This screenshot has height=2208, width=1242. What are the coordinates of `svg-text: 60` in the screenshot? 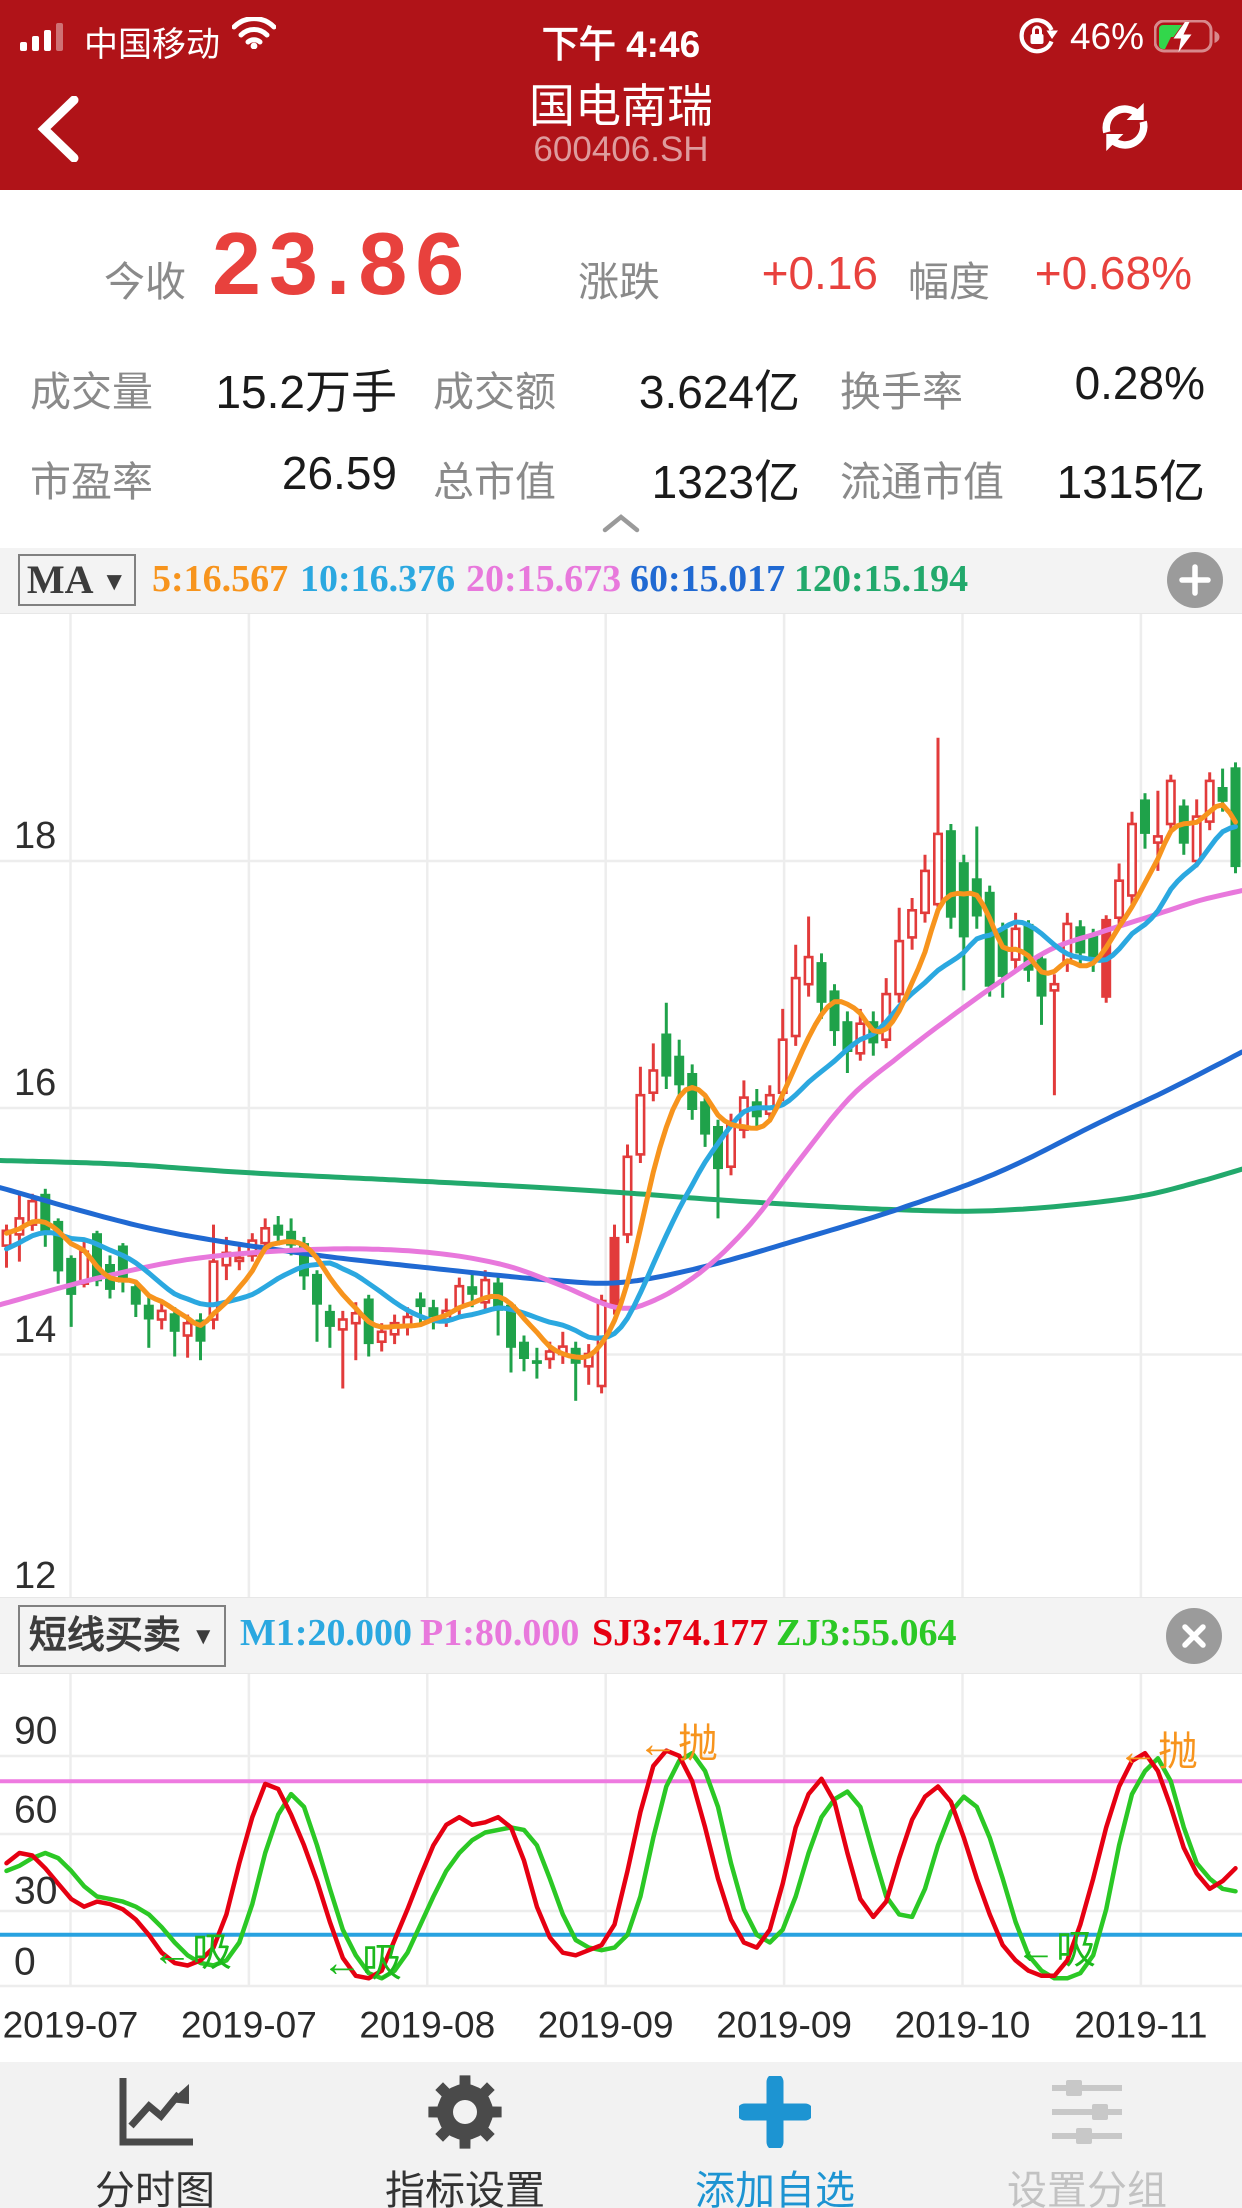 It's located at (35, 1810).